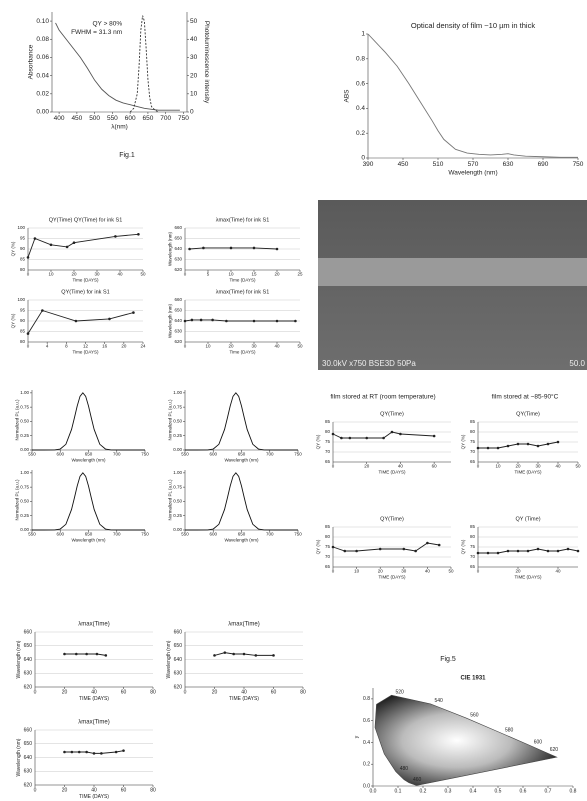  Describe the element at coordinates (577, 363) in the screenshot. I see `sem-scale: 50.0` at that location.